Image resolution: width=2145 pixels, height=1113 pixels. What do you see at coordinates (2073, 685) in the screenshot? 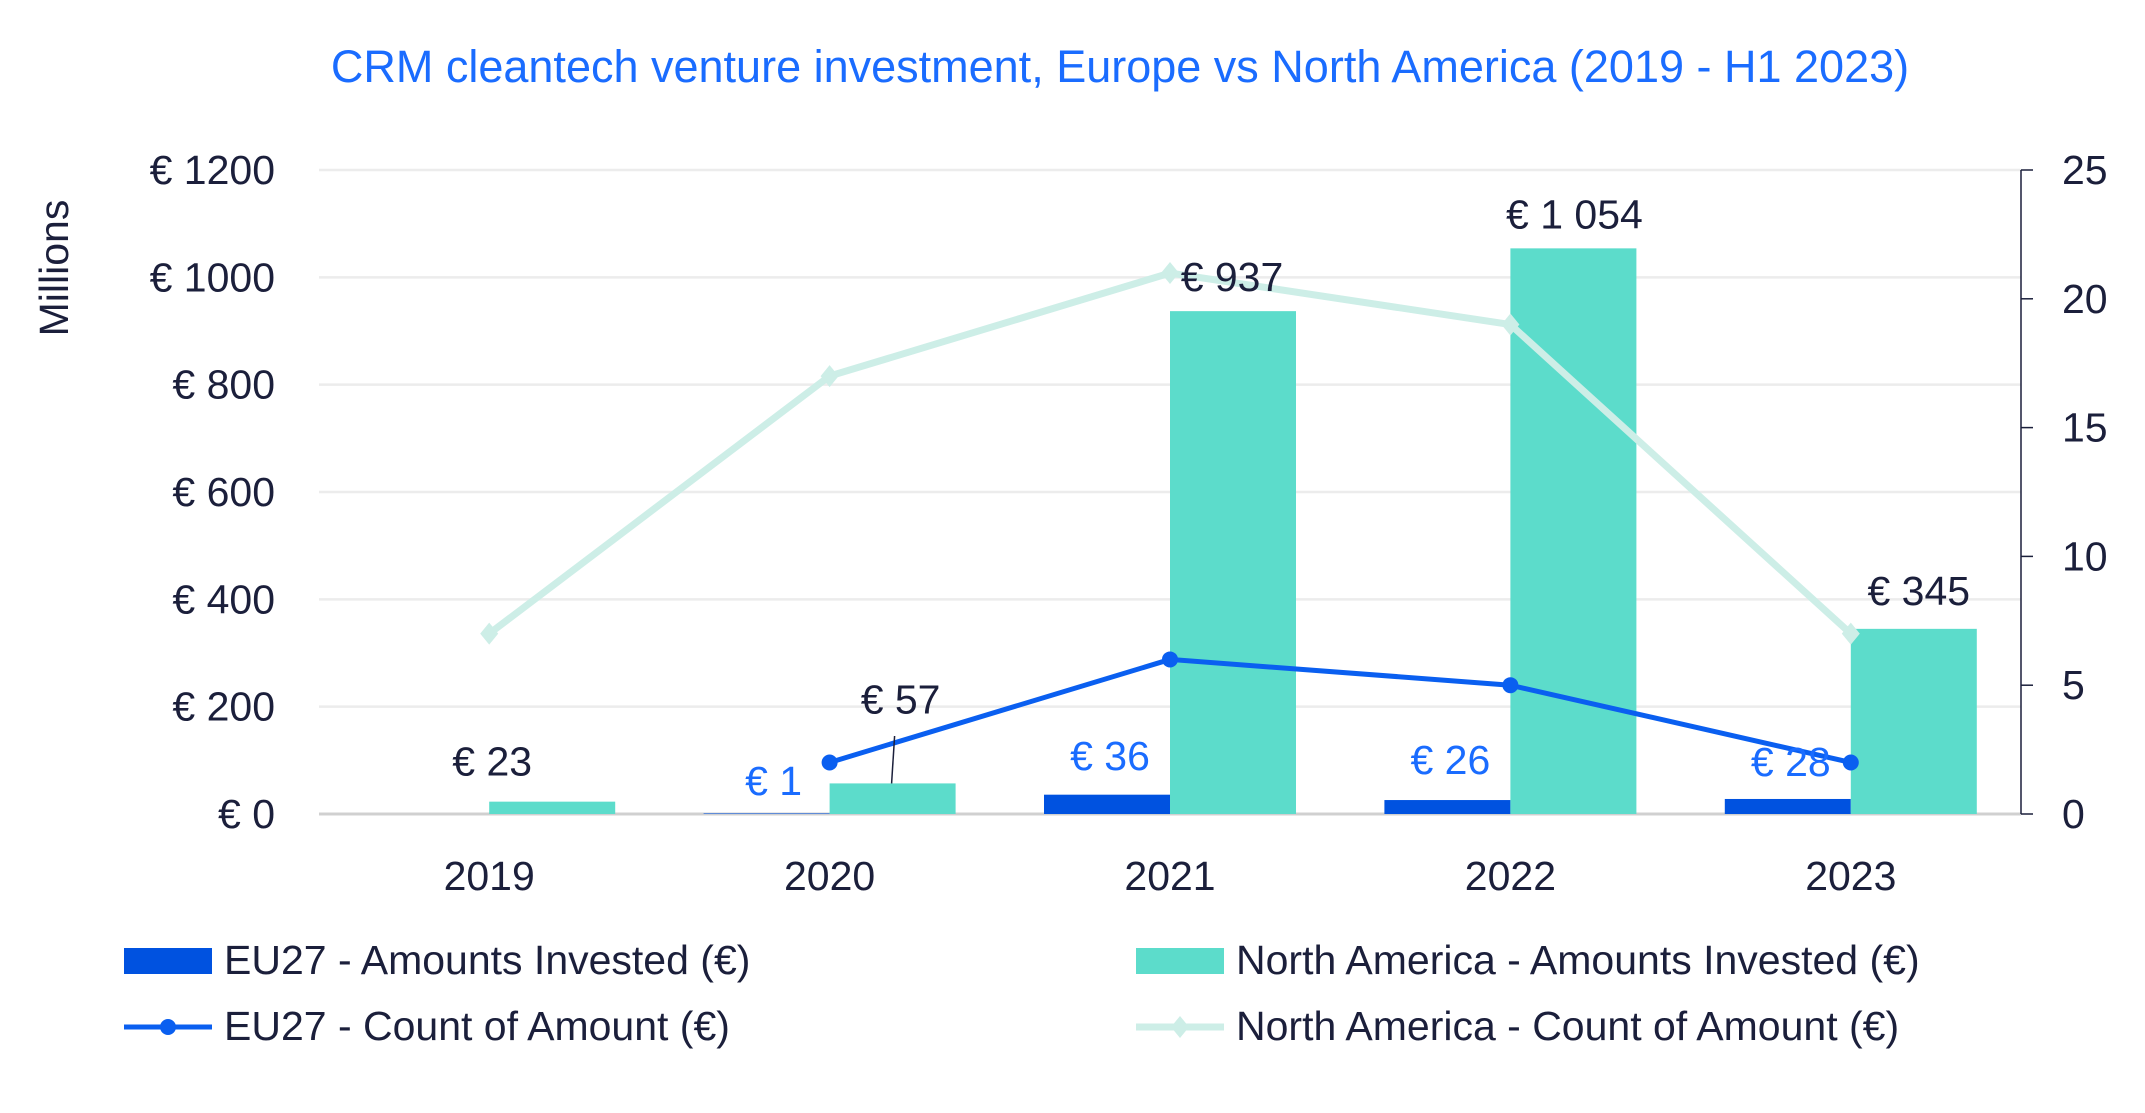
I see `y2-tick-label: 5` at bounding box center [2073, 685].